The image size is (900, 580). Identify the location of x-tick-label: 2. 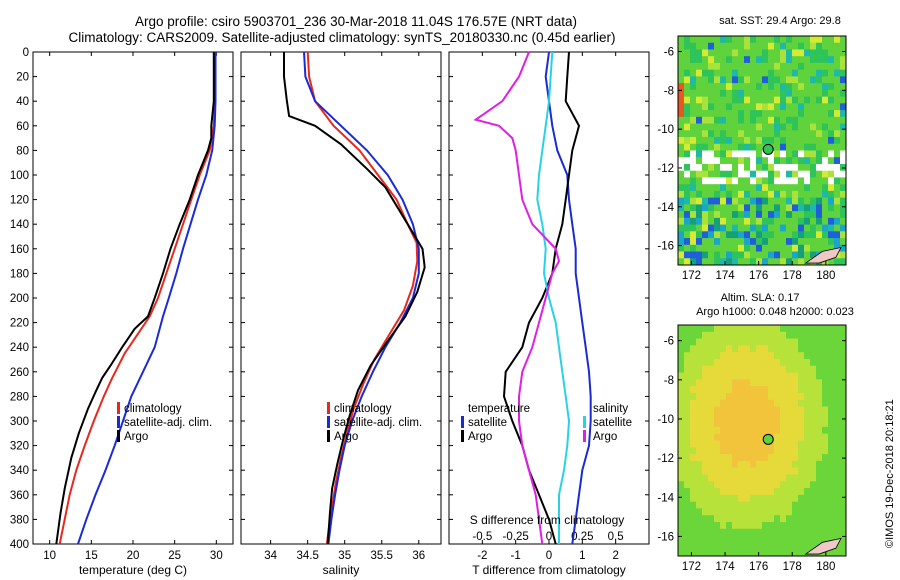
(615, 556).